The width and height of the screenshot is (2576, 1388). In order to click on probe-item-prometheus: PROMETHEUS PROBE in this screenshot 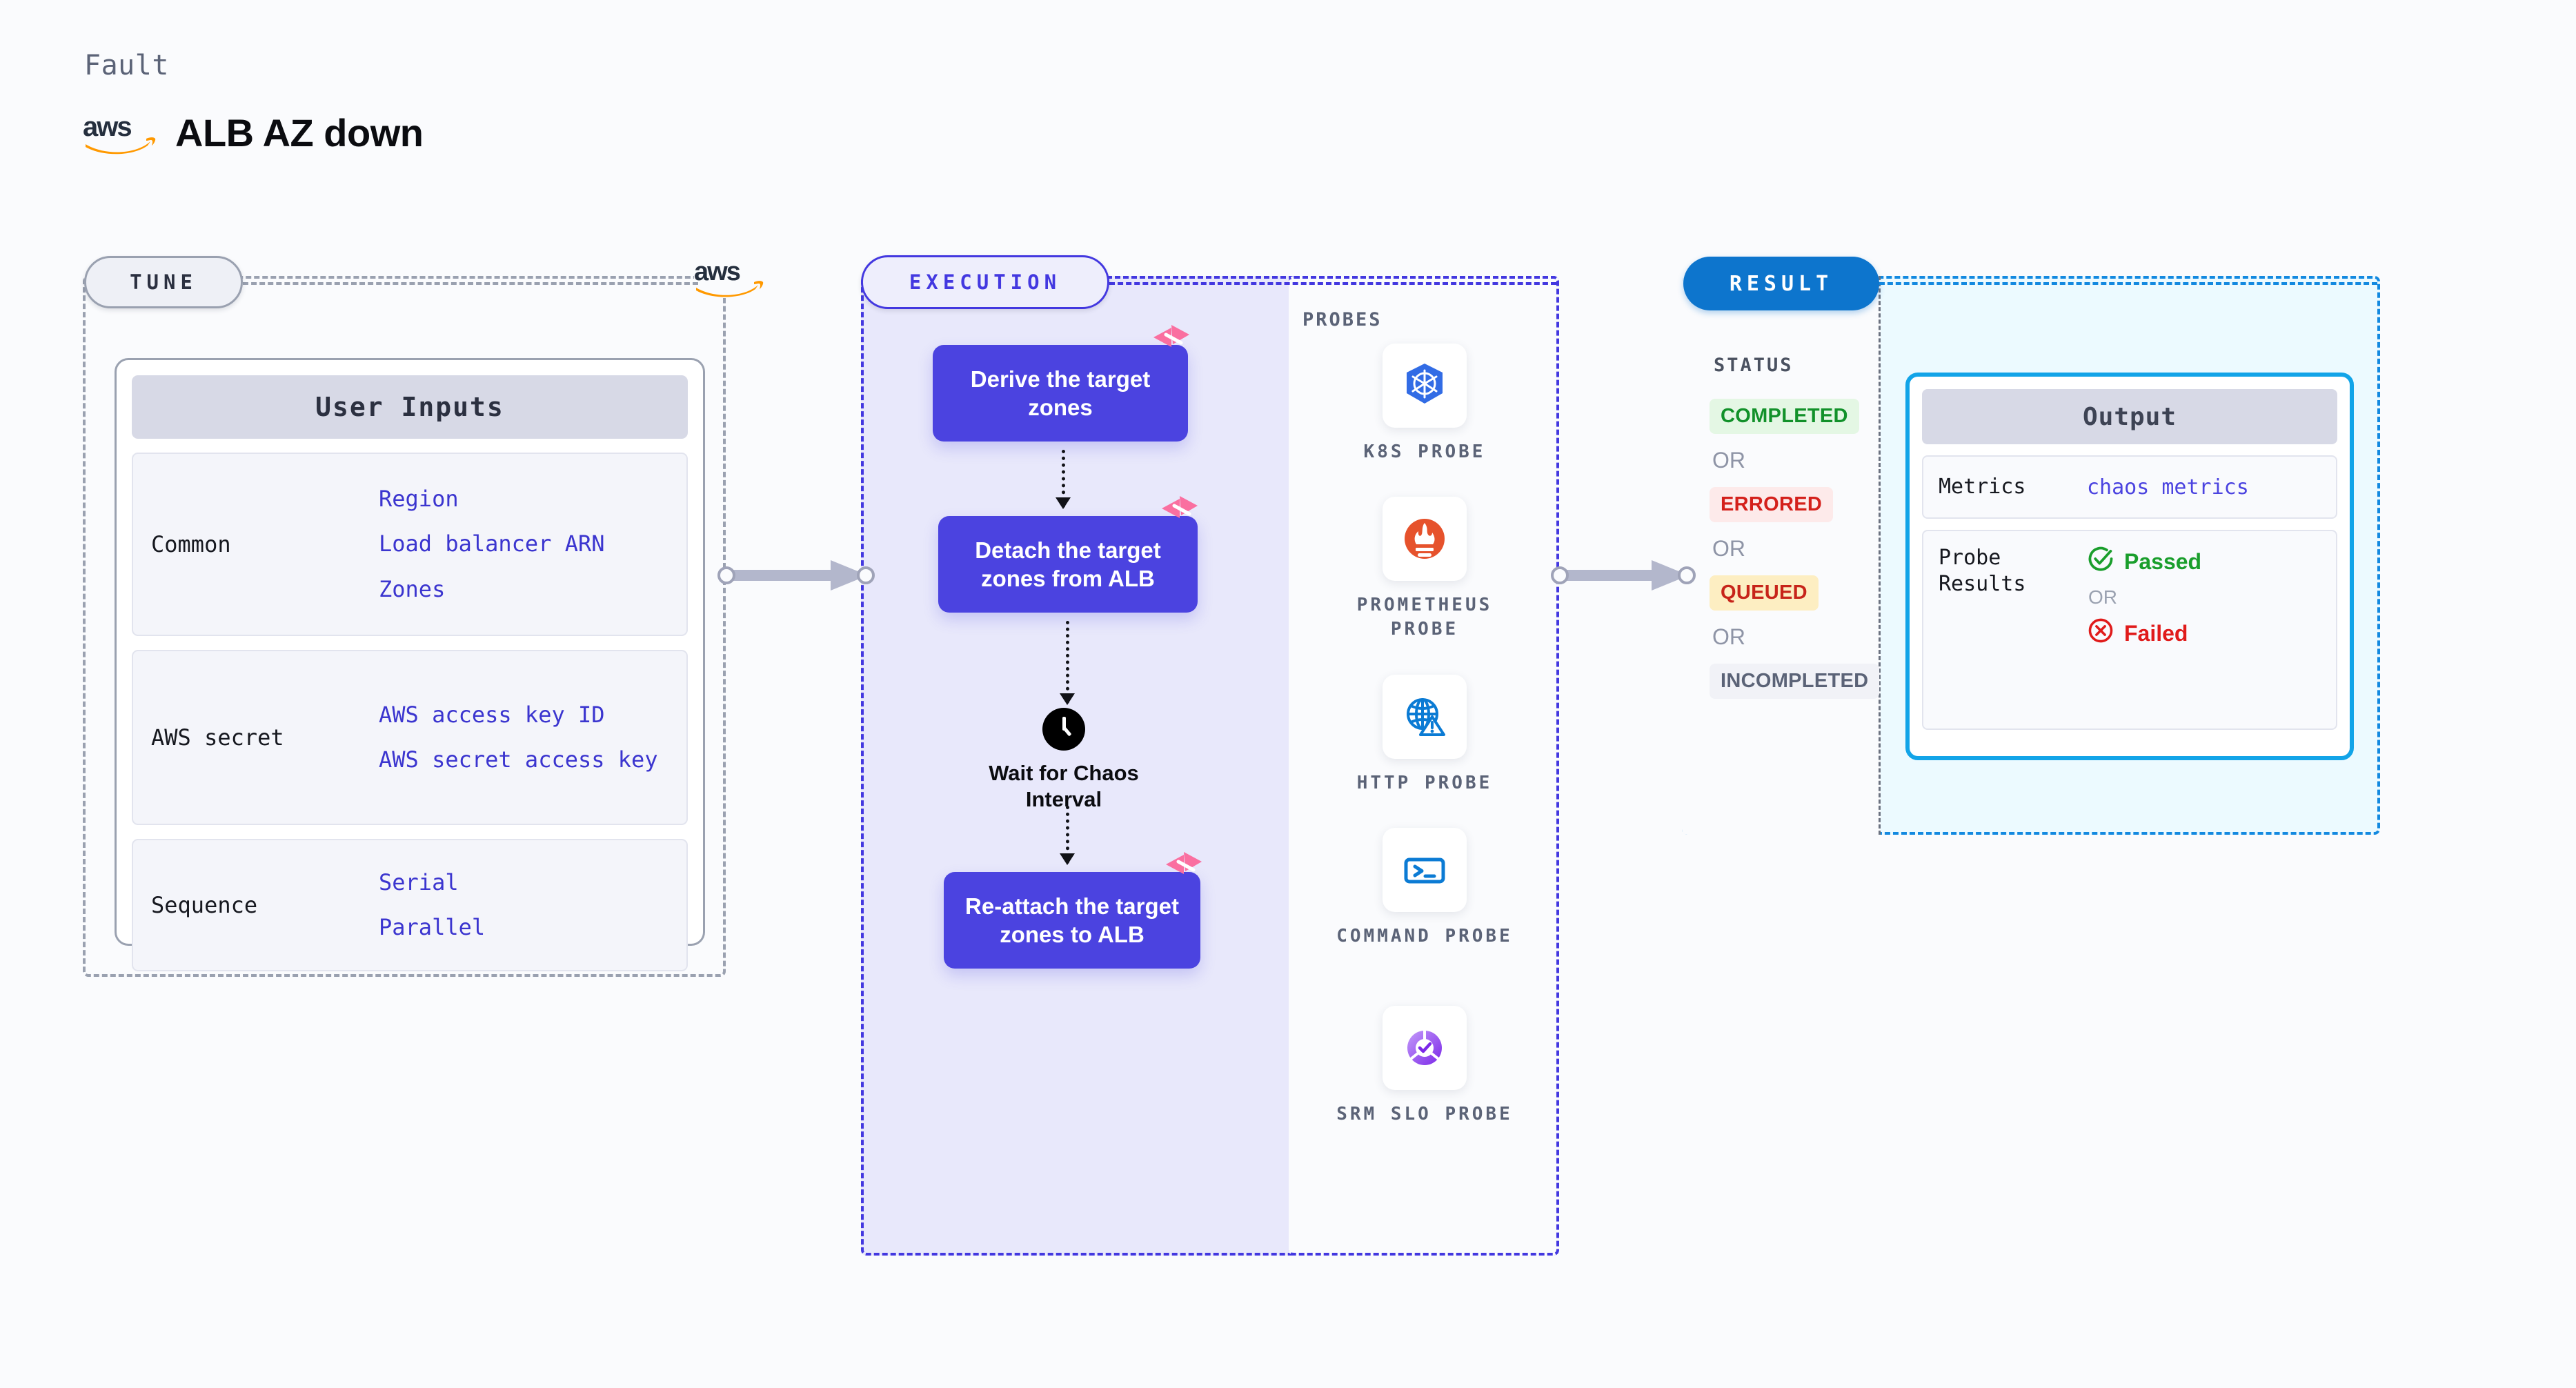, I will do `click(1425, 569)`.